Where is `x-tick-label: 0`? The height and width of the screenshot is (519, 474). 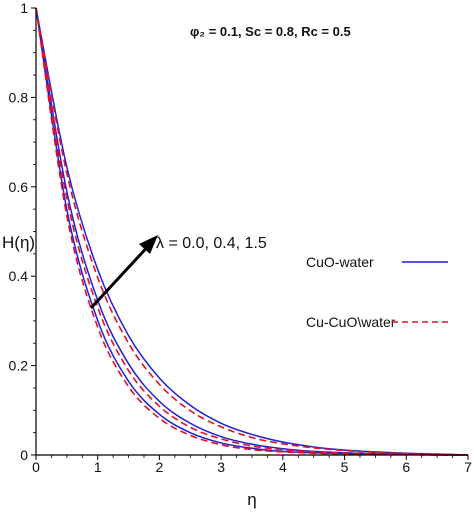
x-tick-label: 0 is located at coordinates (36, 467).